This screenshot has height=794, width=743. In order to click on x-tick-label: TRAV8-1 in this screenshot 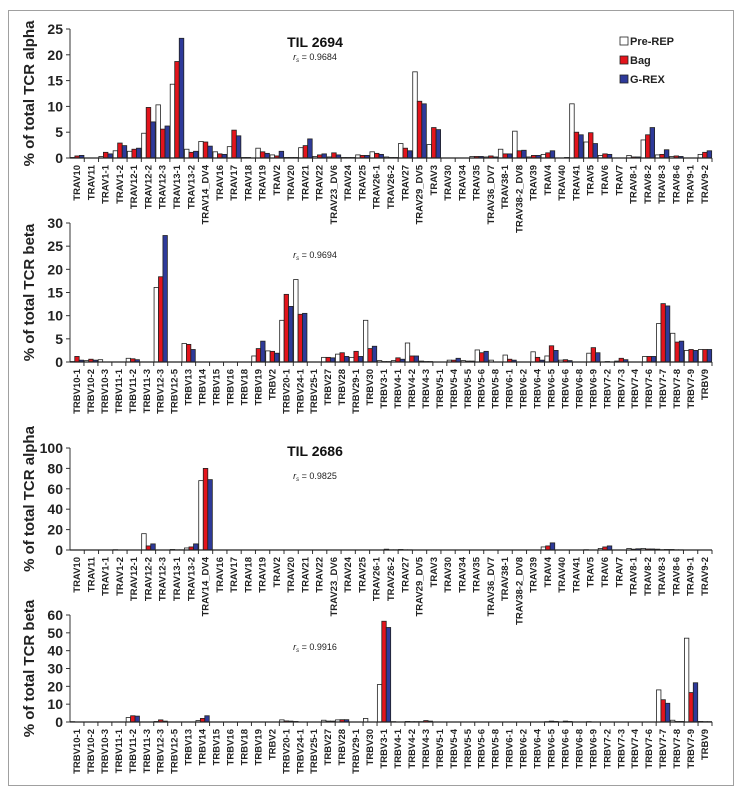, I will do `click(634, 184)`.